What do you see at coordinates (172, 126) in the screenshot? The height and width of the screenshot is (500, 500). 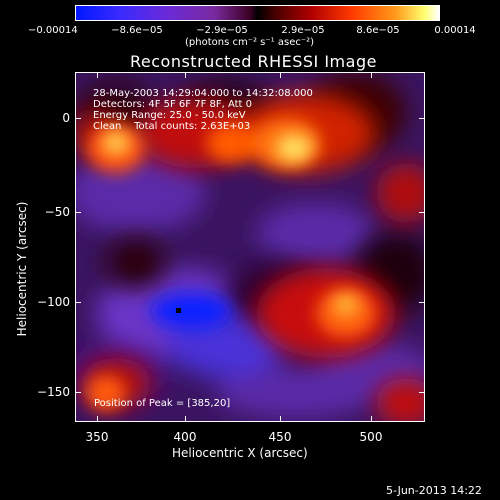 I see `info-clean: Clean Total counts: 2.63E+03` at bounding box center [172, 126].